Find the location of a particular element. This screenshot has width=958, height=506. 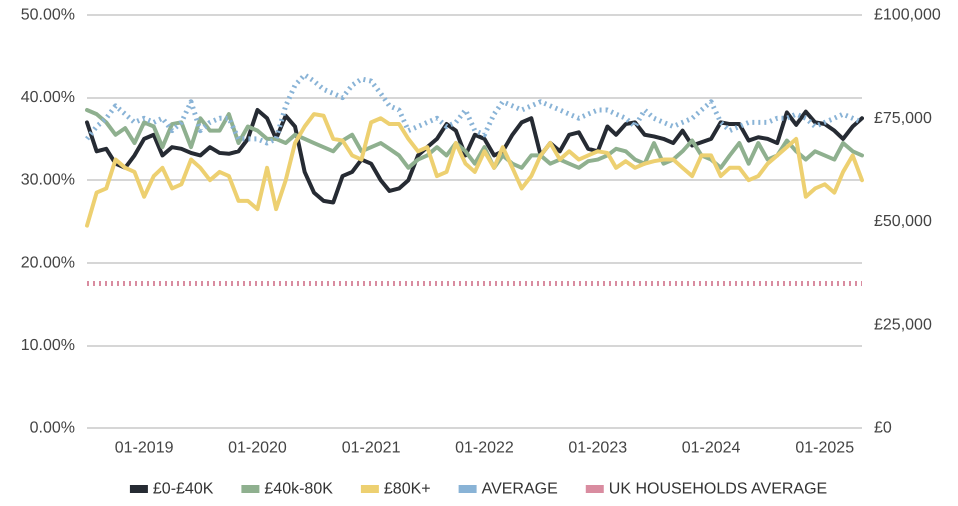

y2-tick-label: £0 is located at coordinates (883, 428).